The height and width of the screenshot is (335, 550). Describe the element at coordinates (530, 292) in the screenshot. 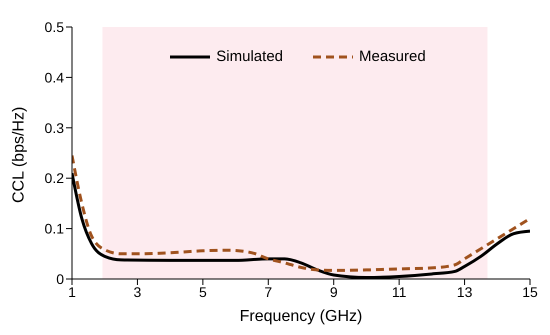

I see `x-tick-label: 15` at that location.